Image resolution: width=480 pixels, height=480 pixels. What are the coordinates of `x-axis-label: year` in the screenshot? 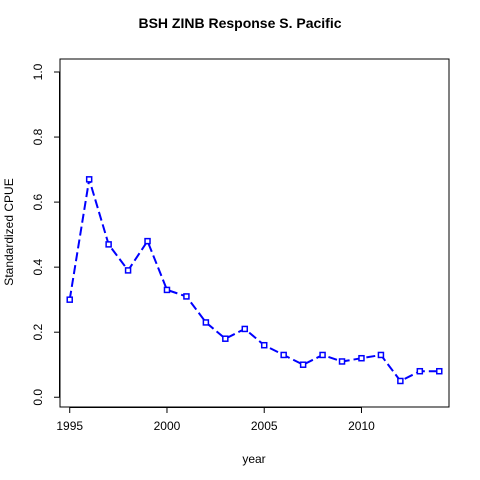 It's located at (253, 459).